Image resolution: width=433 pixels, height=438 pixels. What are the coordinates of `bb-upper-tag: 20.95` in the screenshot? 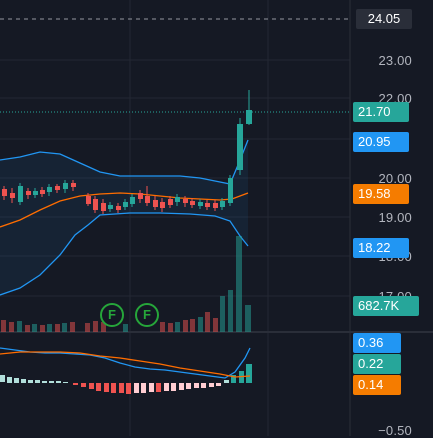 It's located at (381, 142).